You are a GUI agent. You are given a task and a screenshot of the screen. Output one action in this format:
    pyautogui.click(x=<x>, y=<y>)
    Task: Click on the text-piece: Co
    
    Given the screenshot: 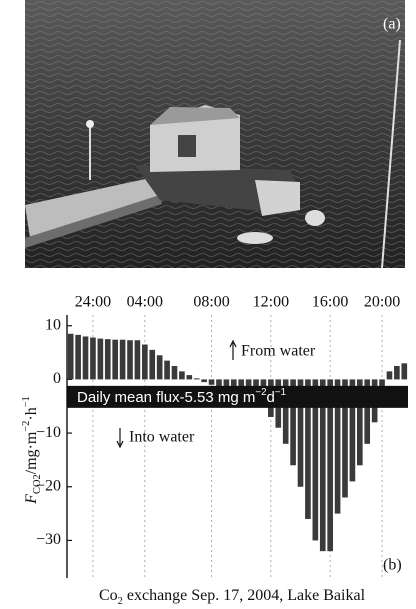 What is the action you would take?
    pyautogui.click(x=108, y=595)
    